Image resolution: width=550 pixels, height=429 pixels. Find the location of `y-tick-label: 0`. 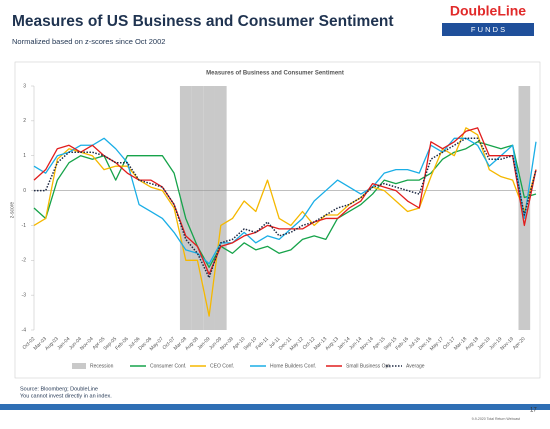

y-tick-label: 0 is located at coordinates (24, 191).